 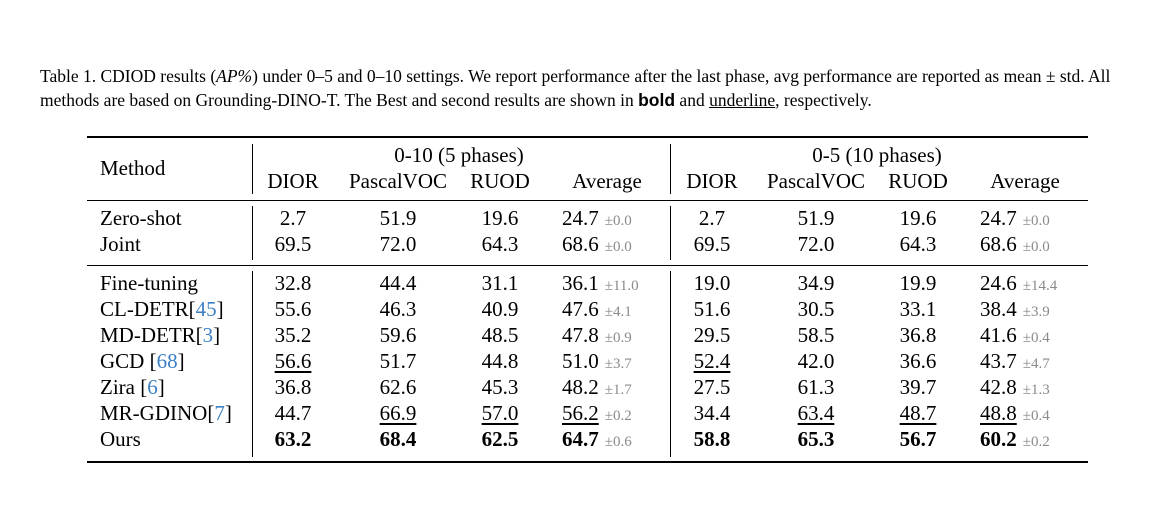 What do you see at coordinates (918, 335) in the screenshot?
I see `table-cell-ruod: 36.8` at bounding box center [918, 335].